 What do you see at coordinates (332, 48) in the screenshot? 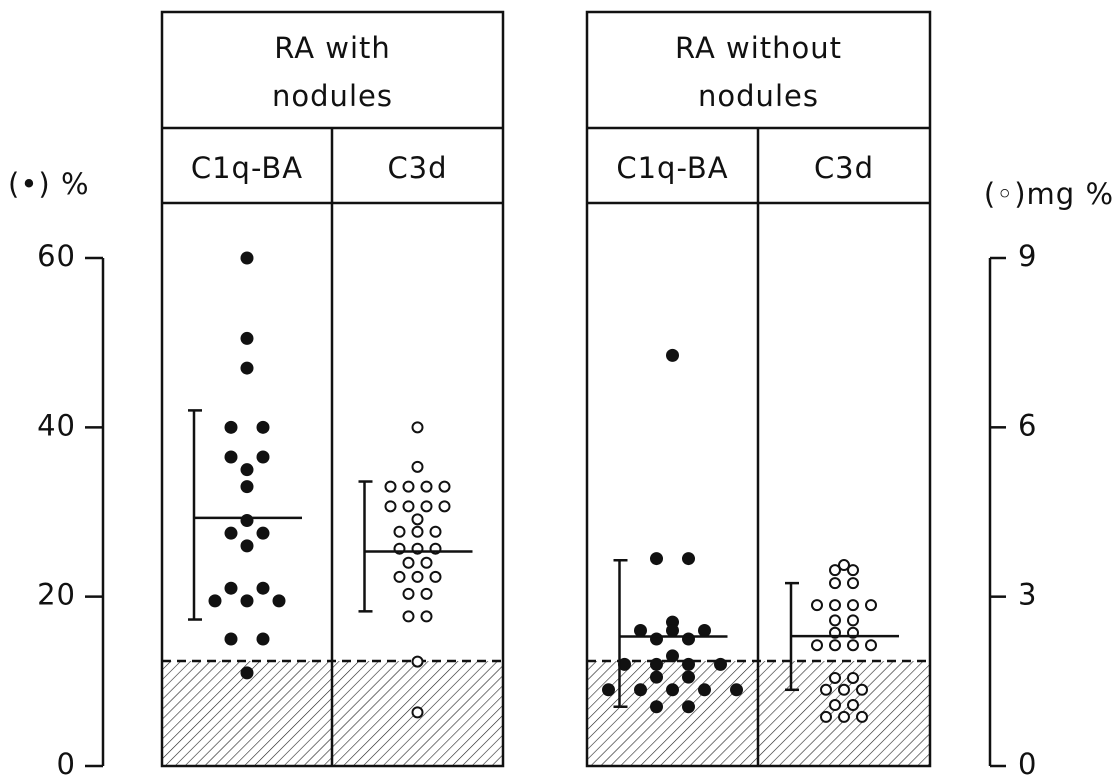
I see `panel-title: RA with` at bounding box center [332, 48].